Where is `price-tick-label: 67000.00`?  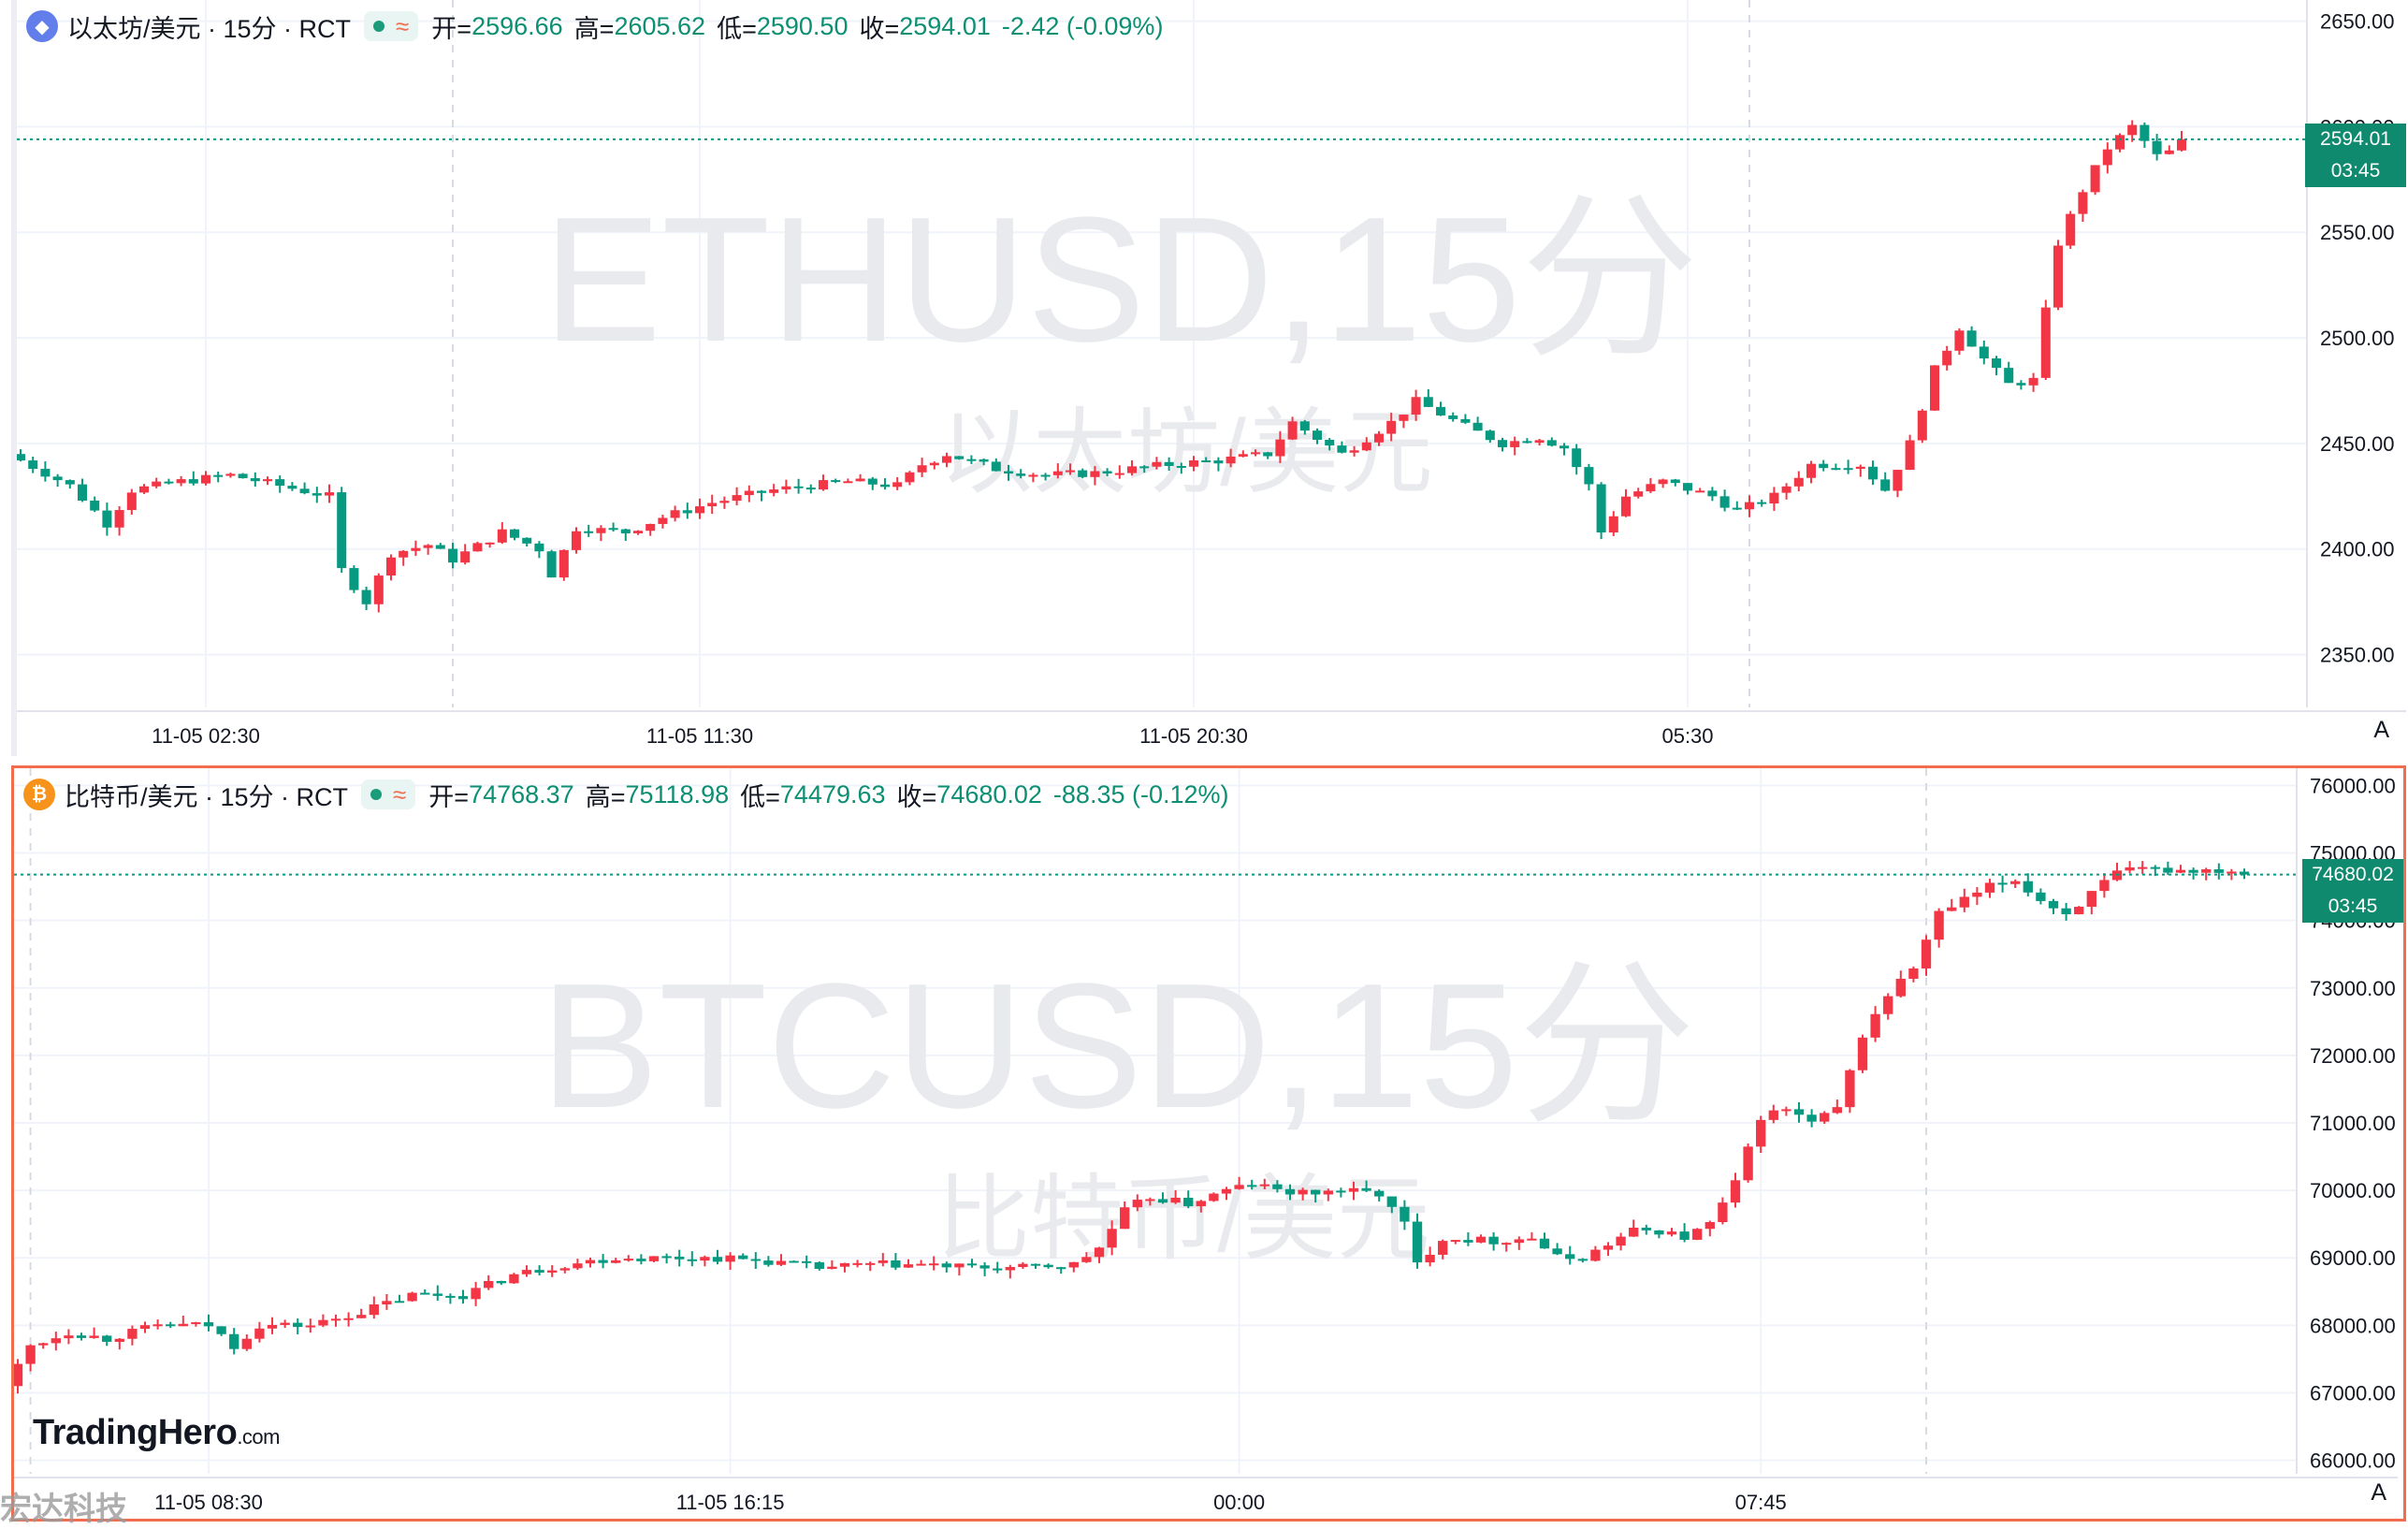 price-tick-label: 67000.00 is located at coordinates (2353, 1393).